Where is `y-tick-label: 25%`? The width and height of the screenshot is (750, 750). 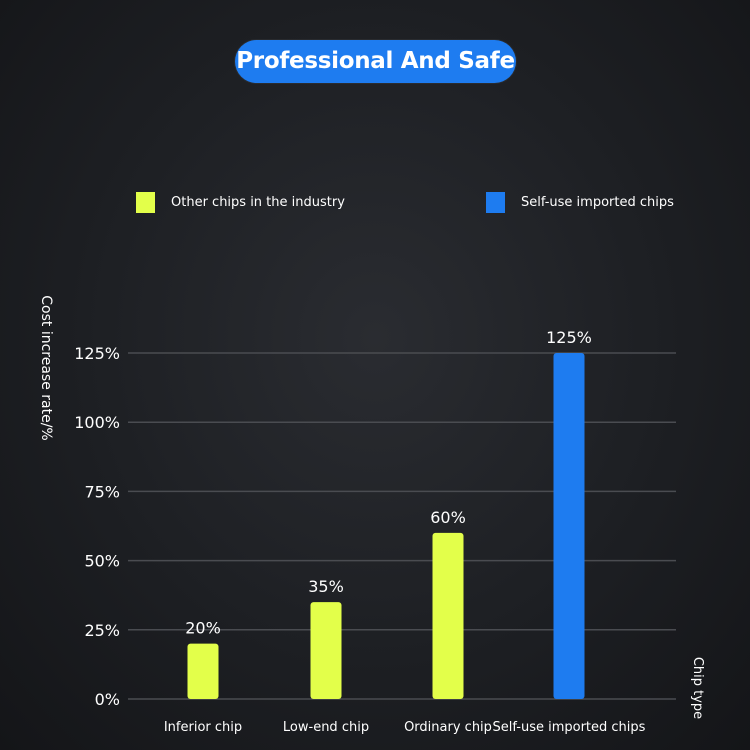 y-tick-label: 25% is located at coordinates (102, 630).